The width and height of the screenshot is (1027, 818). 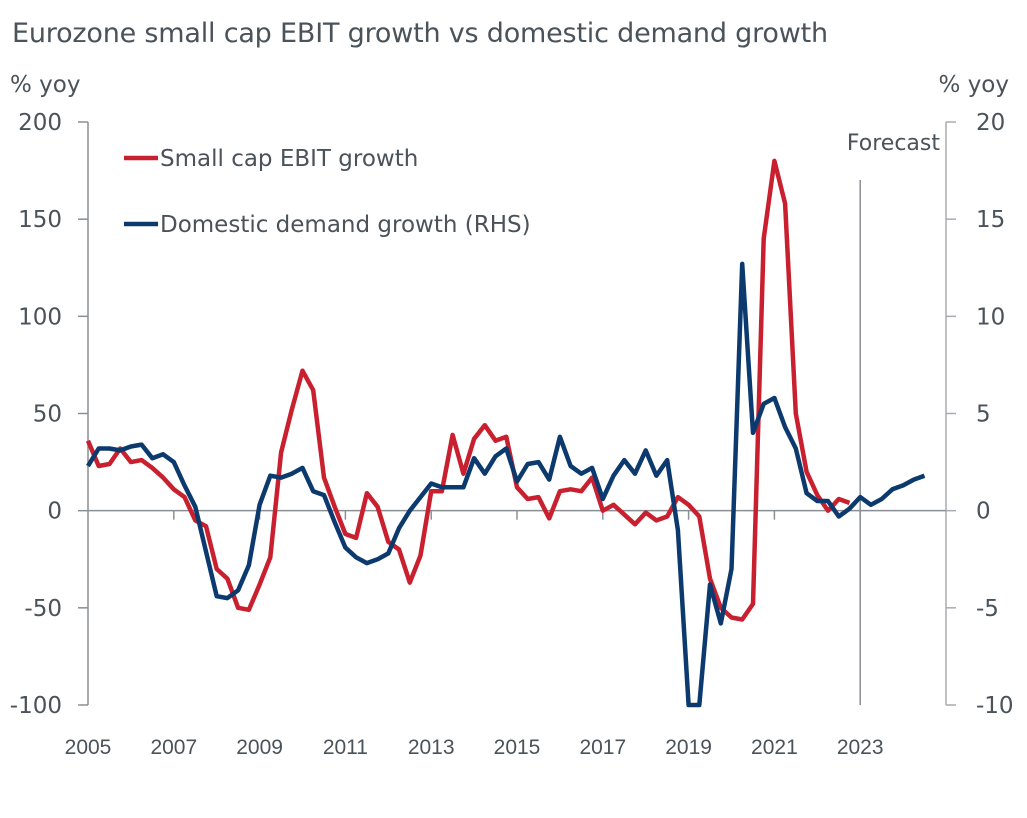 What do you see at coordinates (289, 159) in the screenshot?
I see `legend-label: Small cap EBIT growth` at bounding box center [289, 159].